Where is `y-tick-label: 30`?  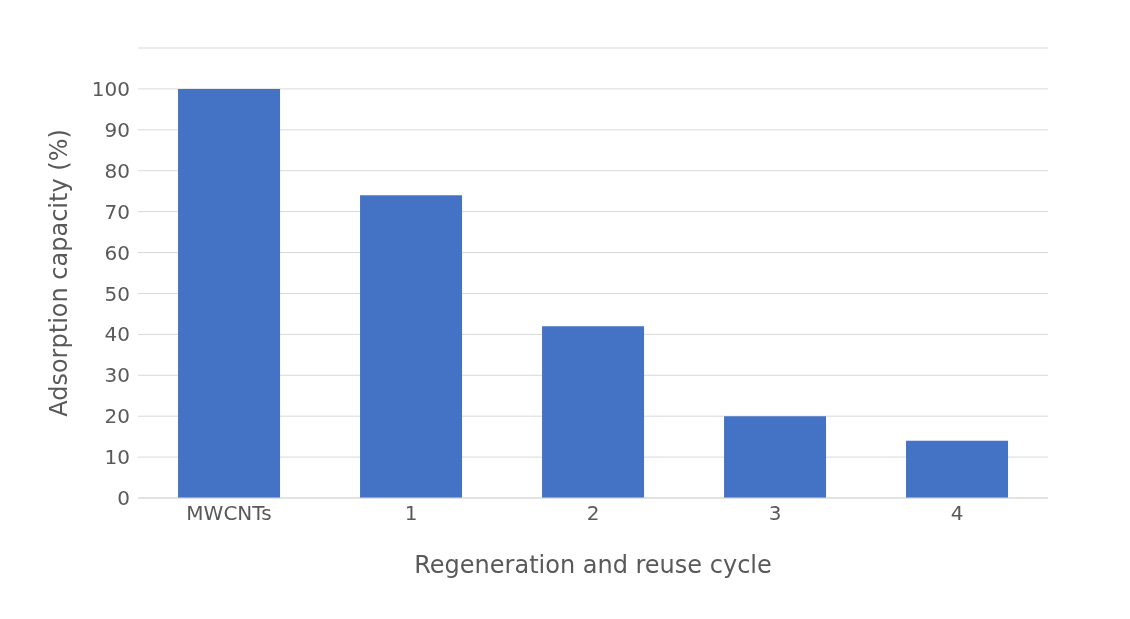
y-tick-label: 30 is located at coordinates (117, 375).